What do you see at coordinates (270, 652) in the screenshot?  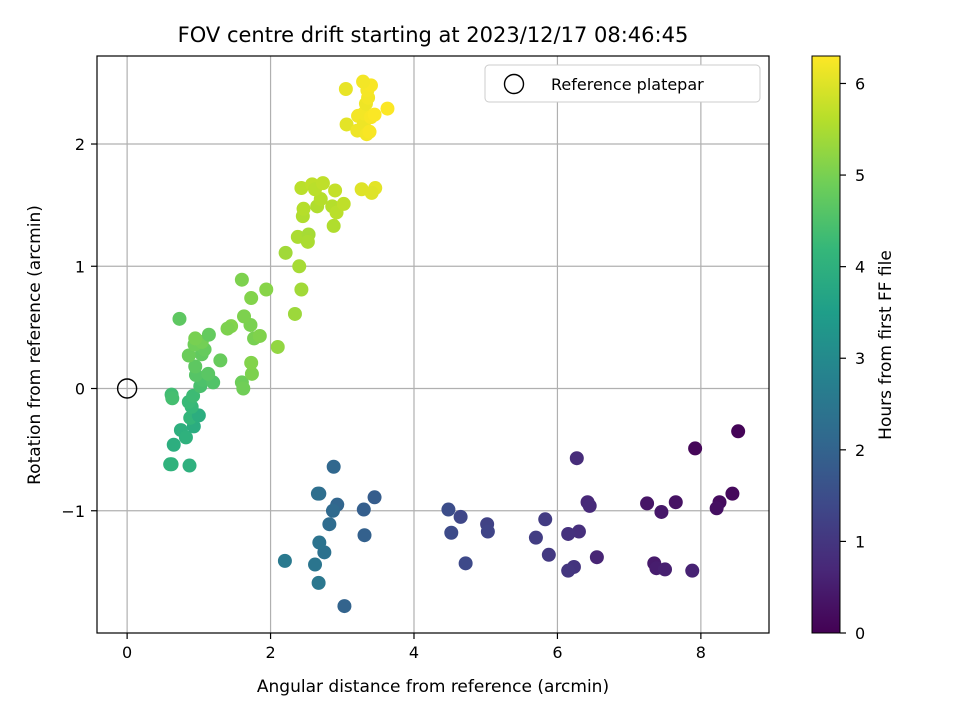 I see `x-tick-label: 2` at bounding box center [270, 652].